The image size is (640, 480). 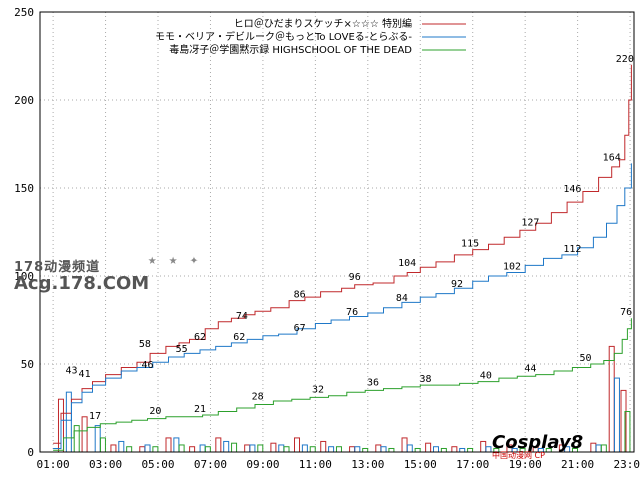 I want to click on data-label: 58, so click(x=145, y=344).